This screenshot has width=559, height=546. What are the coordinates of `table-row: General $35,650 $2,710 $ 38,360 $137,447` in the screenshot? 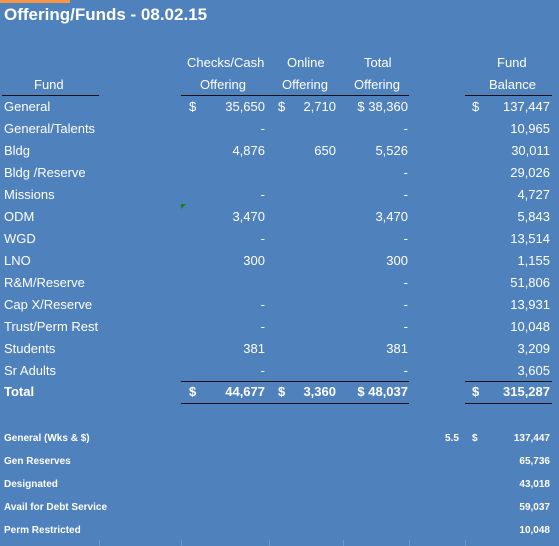 It's located at (279, 107).